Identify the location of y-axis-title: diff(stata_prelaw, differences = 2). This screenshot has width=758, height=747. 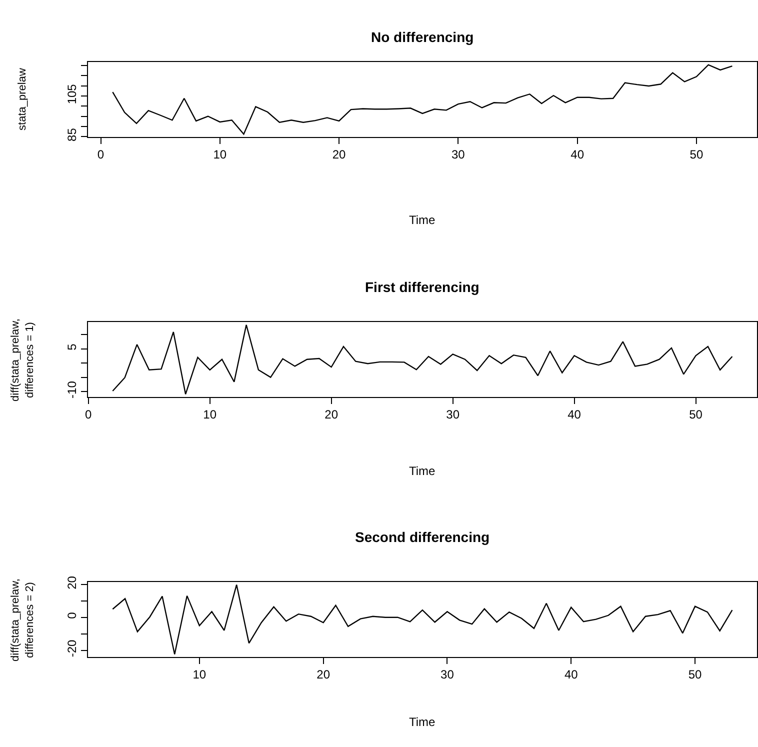
(22, 620).